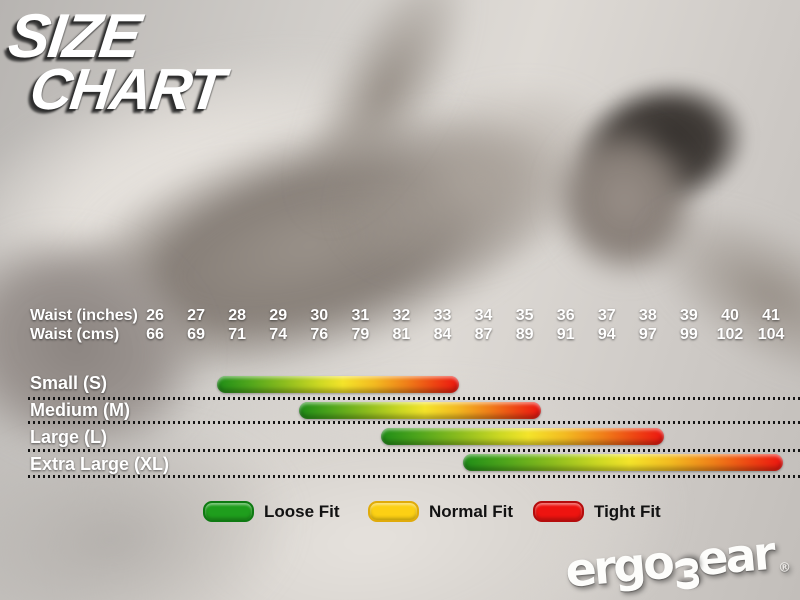 The height and width of the screenshot is (600, 800). I want to click on waist-inches-label: Waist (inches), so click(84, 315).